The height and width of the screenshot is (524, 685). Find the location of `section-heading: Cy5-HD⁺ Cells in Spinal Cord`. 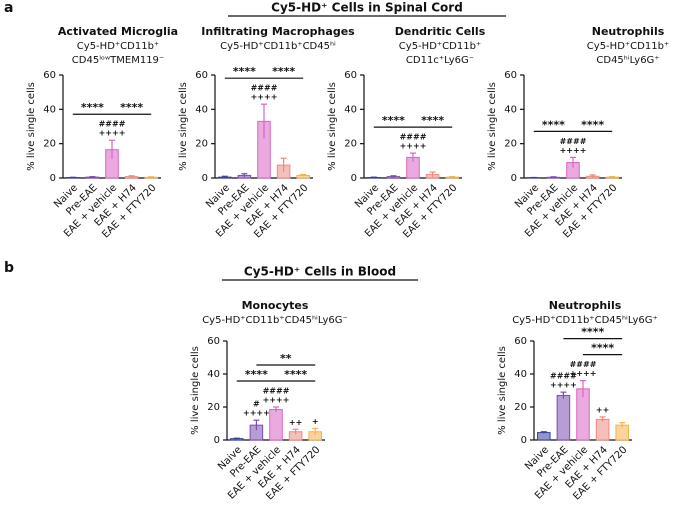

section-heading: Cy5-HD⁺ Cells in Spinal Cord is located at coordinates (367, 8).